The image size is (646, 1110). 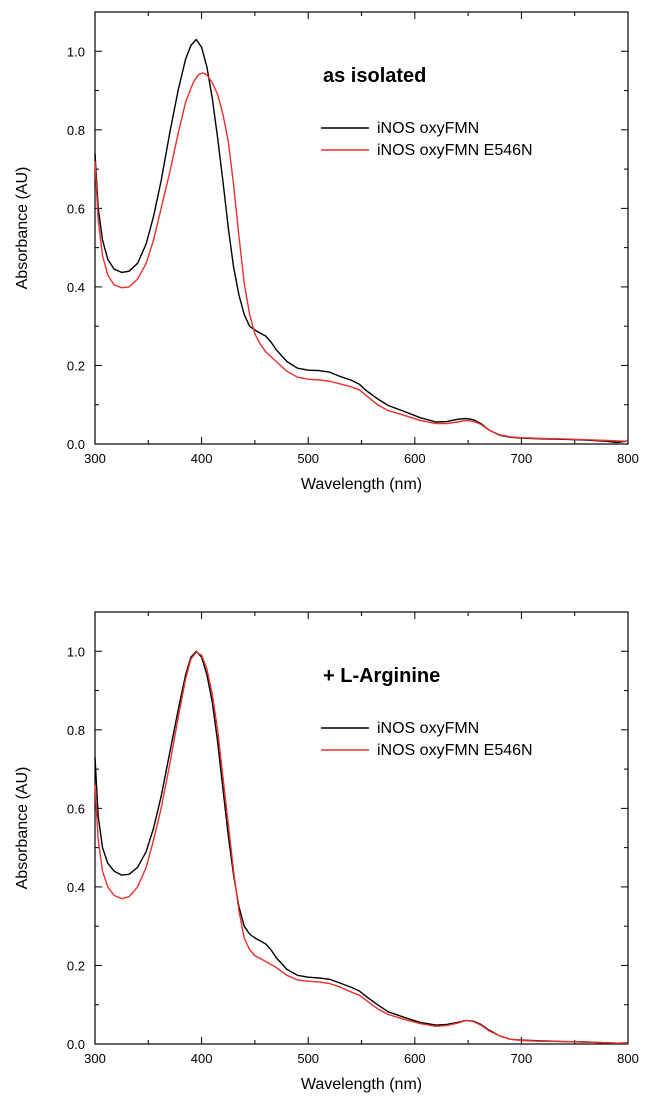 I want to click on panel-annotation: as isolated, so click(x=374, y=76).